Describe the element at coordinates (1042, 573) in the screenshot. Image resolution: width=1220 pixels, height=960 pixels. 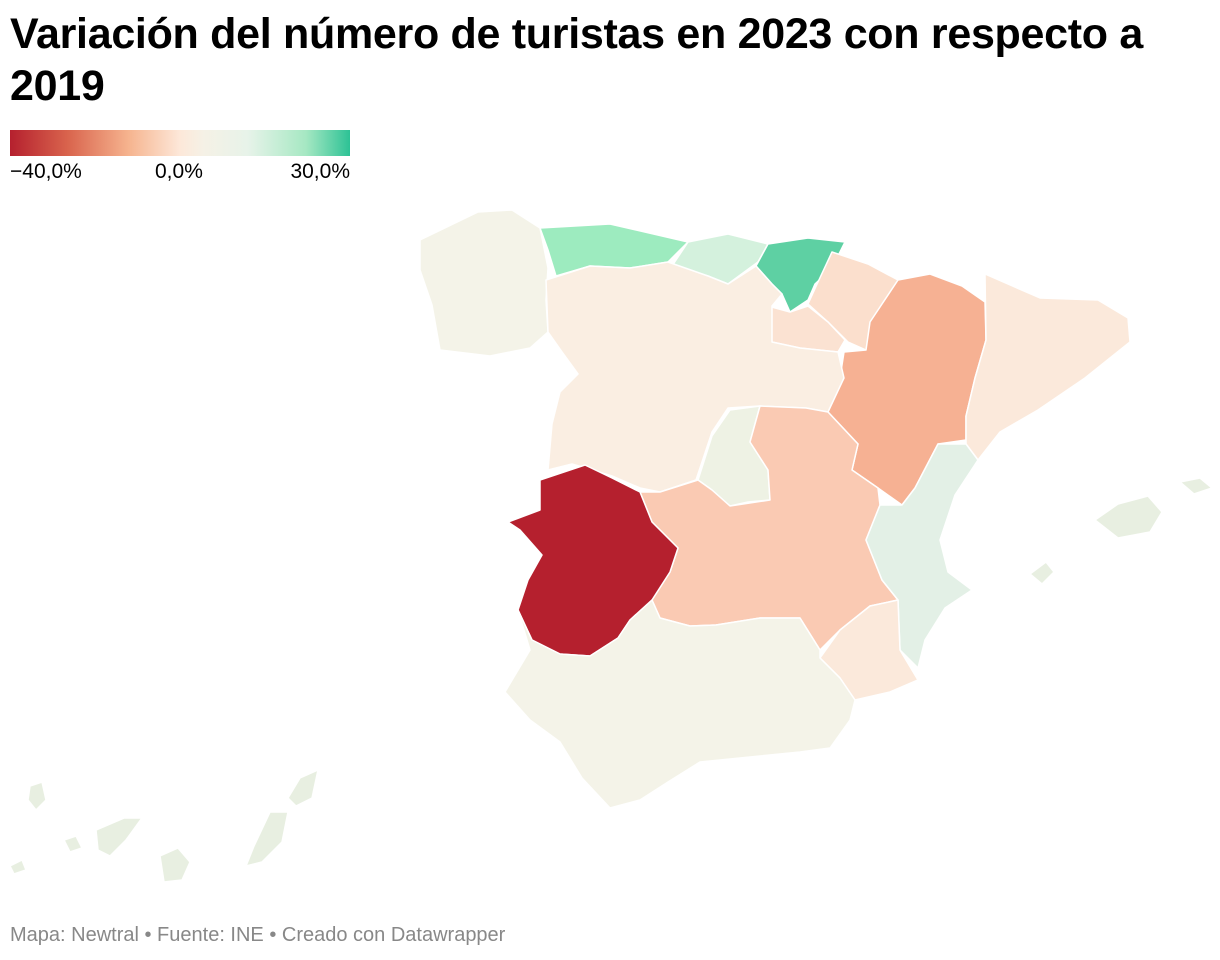
I see `region-illes-balears-ibiza: Illes Balears` at that location.